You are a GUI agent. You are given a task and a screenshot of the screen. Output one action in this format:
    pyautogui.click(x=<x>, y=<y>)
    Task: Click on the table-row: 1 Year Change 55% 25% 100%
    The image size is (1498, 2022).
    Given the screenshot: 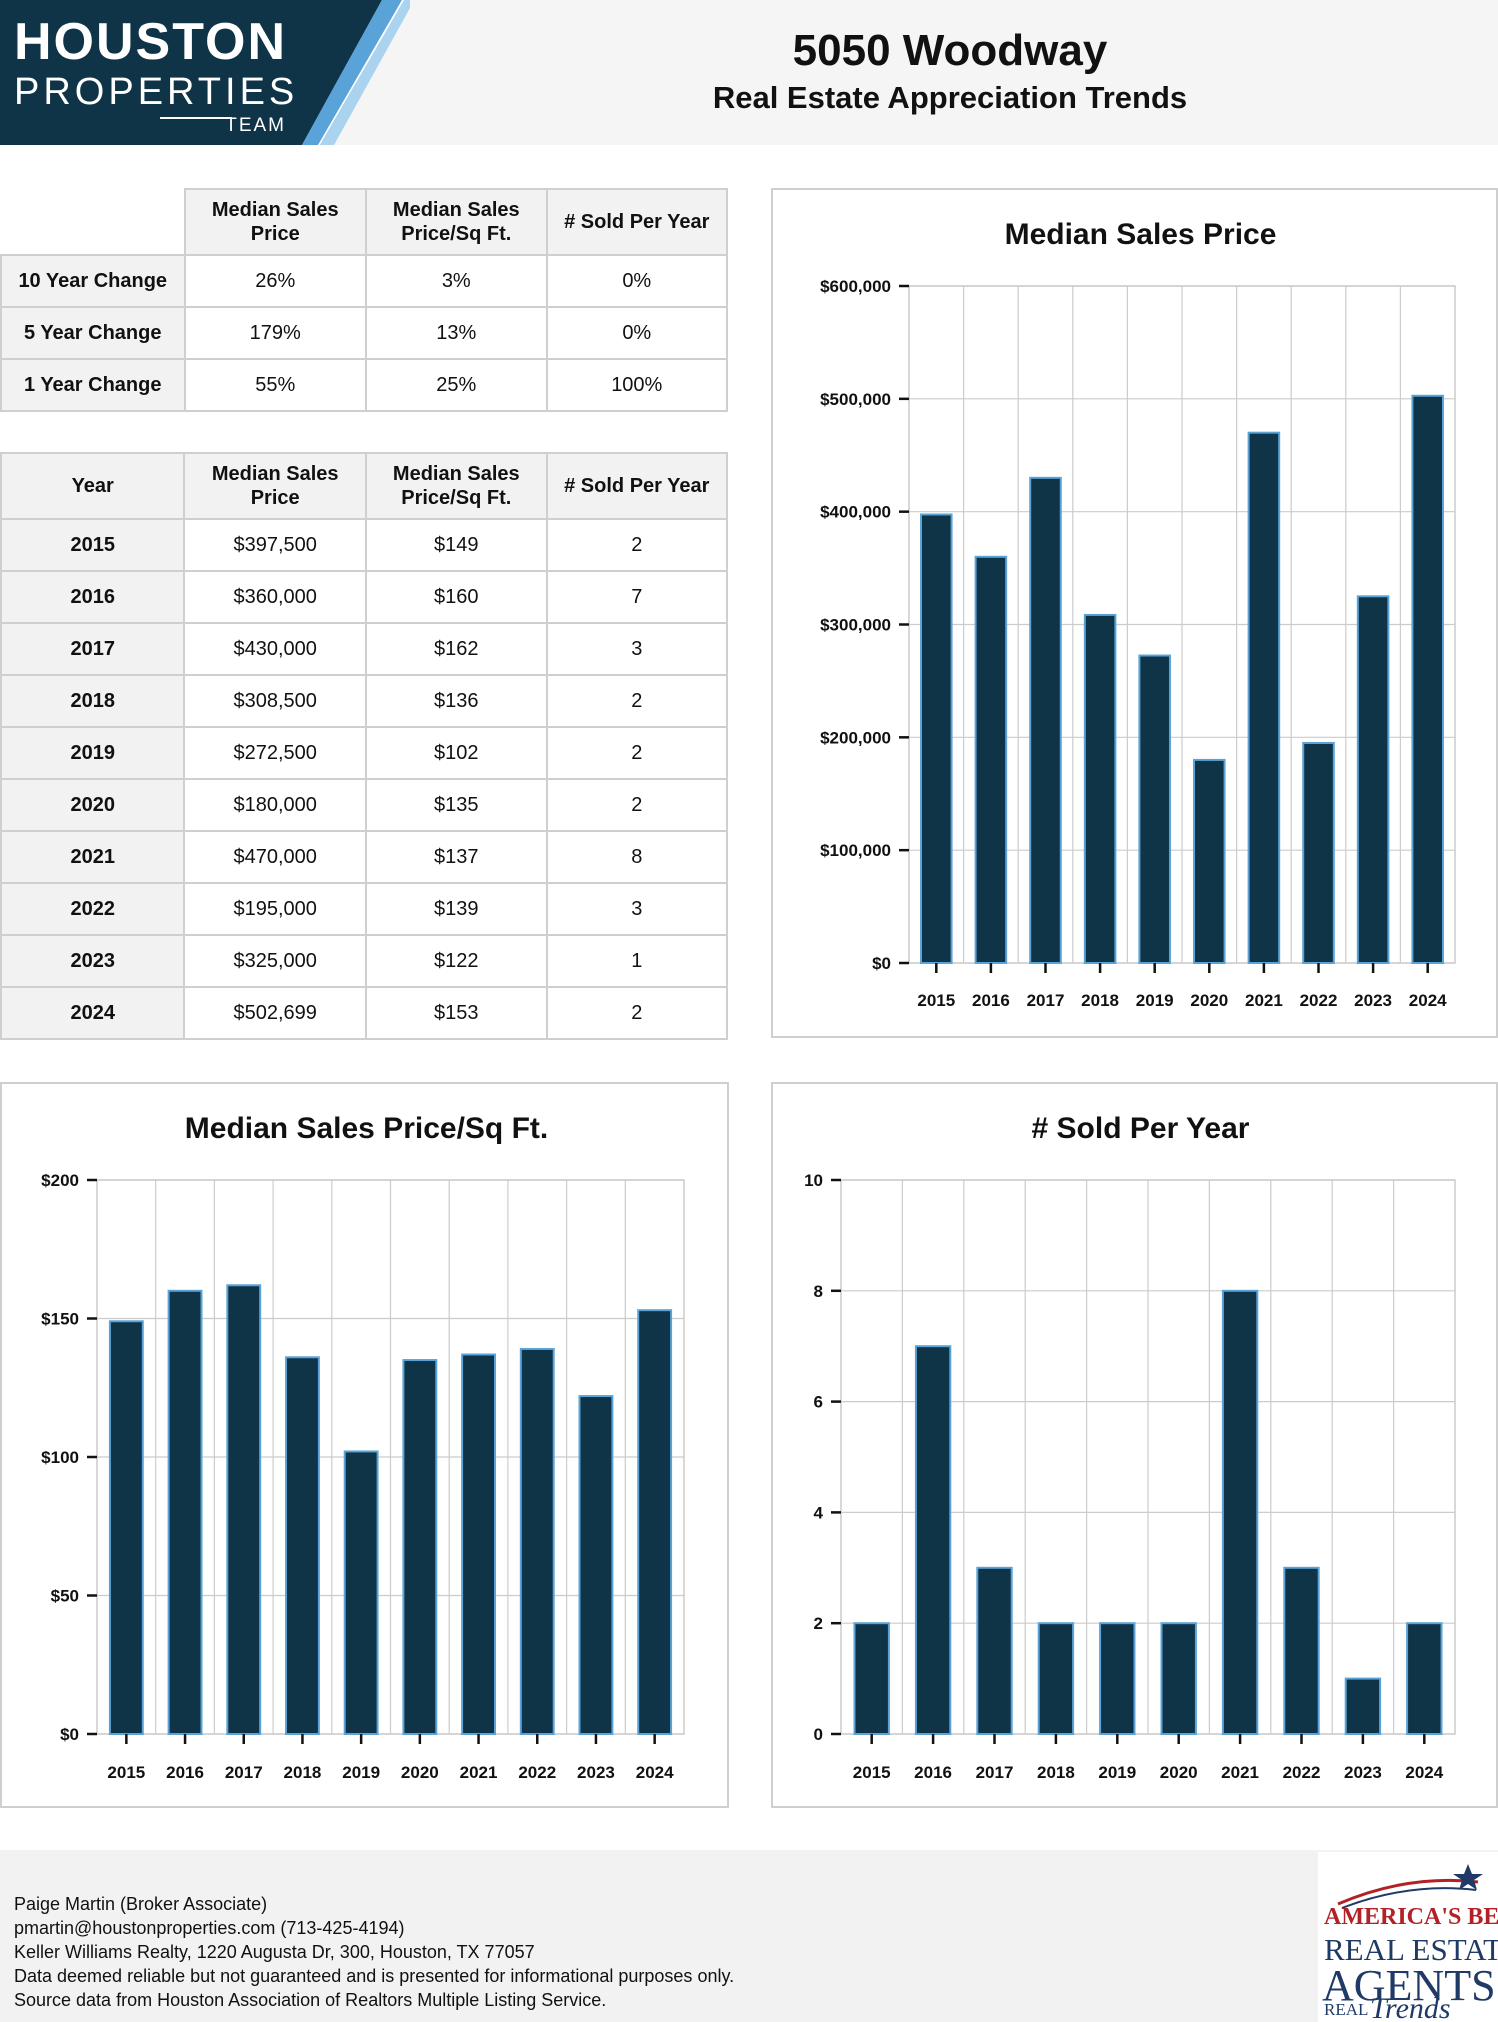 What is the action you would take?
    pyautogui.click(x=364, y=385)
    